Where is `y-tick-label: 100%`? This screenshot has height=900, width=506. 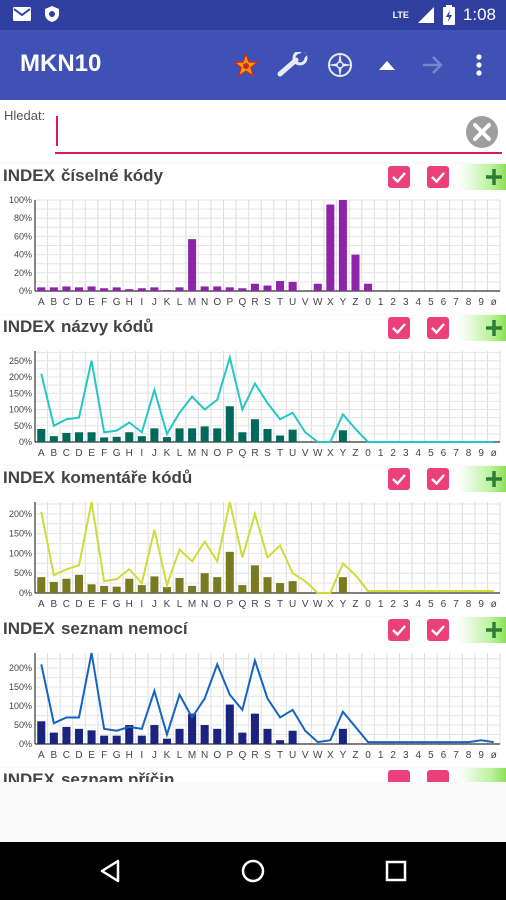
y-tick-label: 100% is located at coordinates (20, 200).